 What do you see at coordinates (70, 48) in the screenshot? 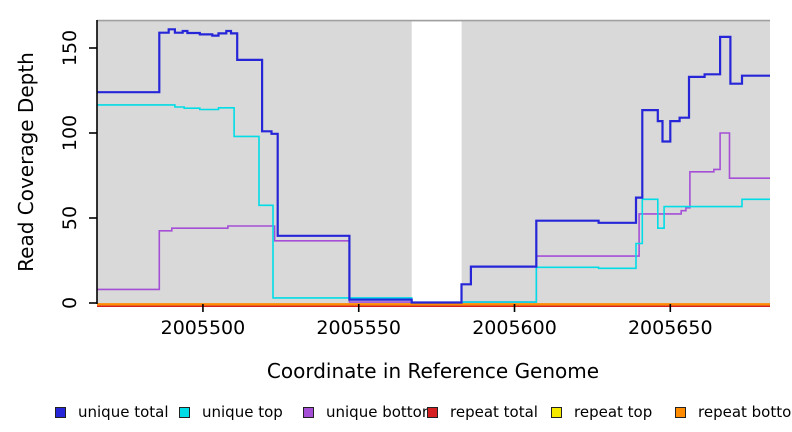
I see `y-tick-label: 150` at bounding box center [70, 48].